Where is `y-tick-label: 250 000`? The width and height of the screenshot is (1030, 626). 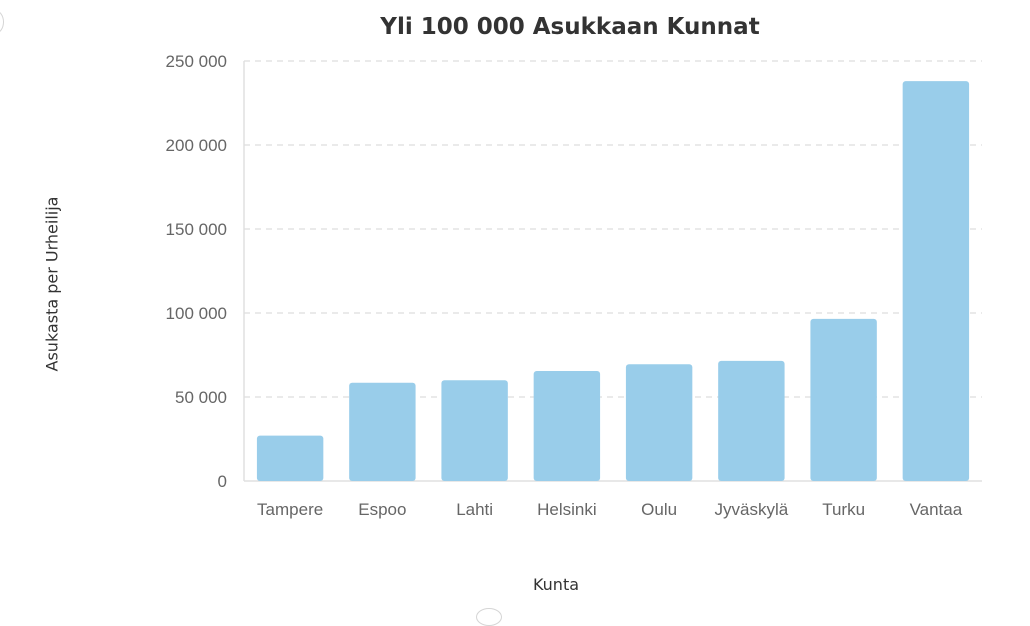
y-tick-label: 250 000 is located at coordinates (196, 61).